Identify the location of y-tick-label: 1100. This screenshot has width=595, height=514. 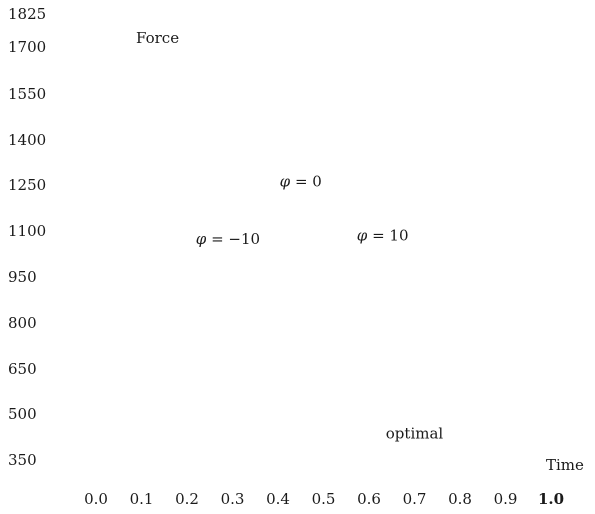
(27, 231).